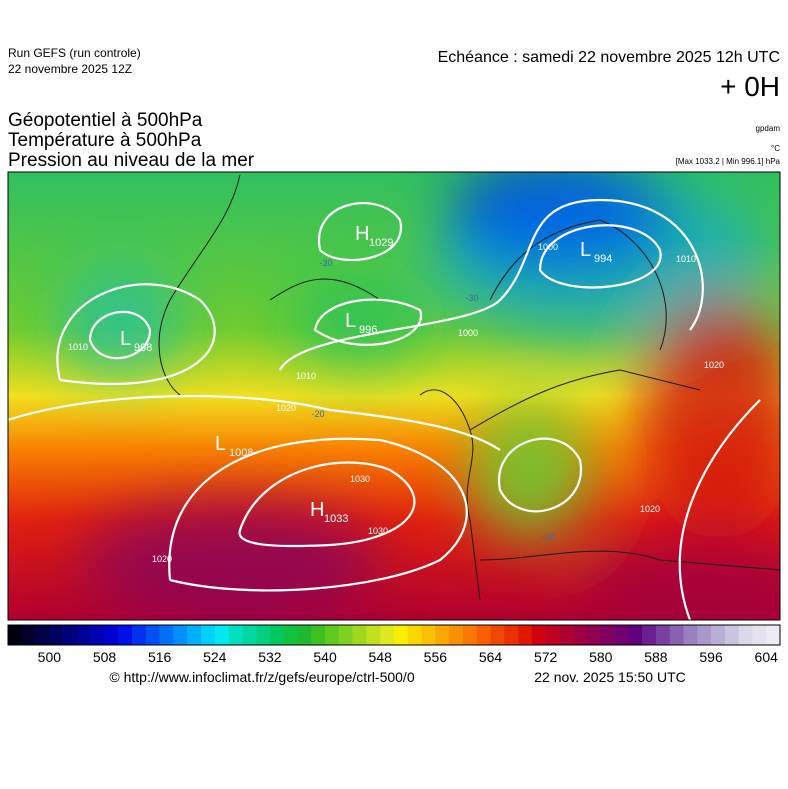 This screenshot has width=788, height=789. Describe the element at coordinates (105, 140) in the screenshot. I see `title-line: Température à 500hPa` at that location.